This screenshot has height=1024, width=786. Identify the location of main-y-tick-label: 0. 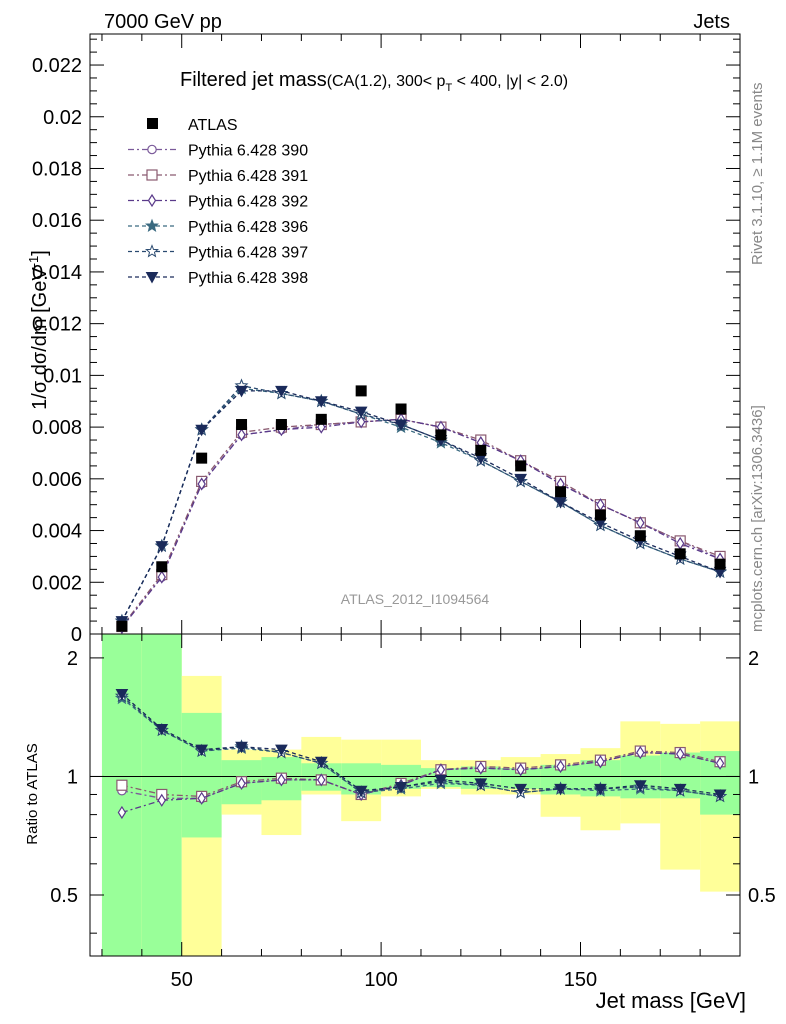
(76, 635).